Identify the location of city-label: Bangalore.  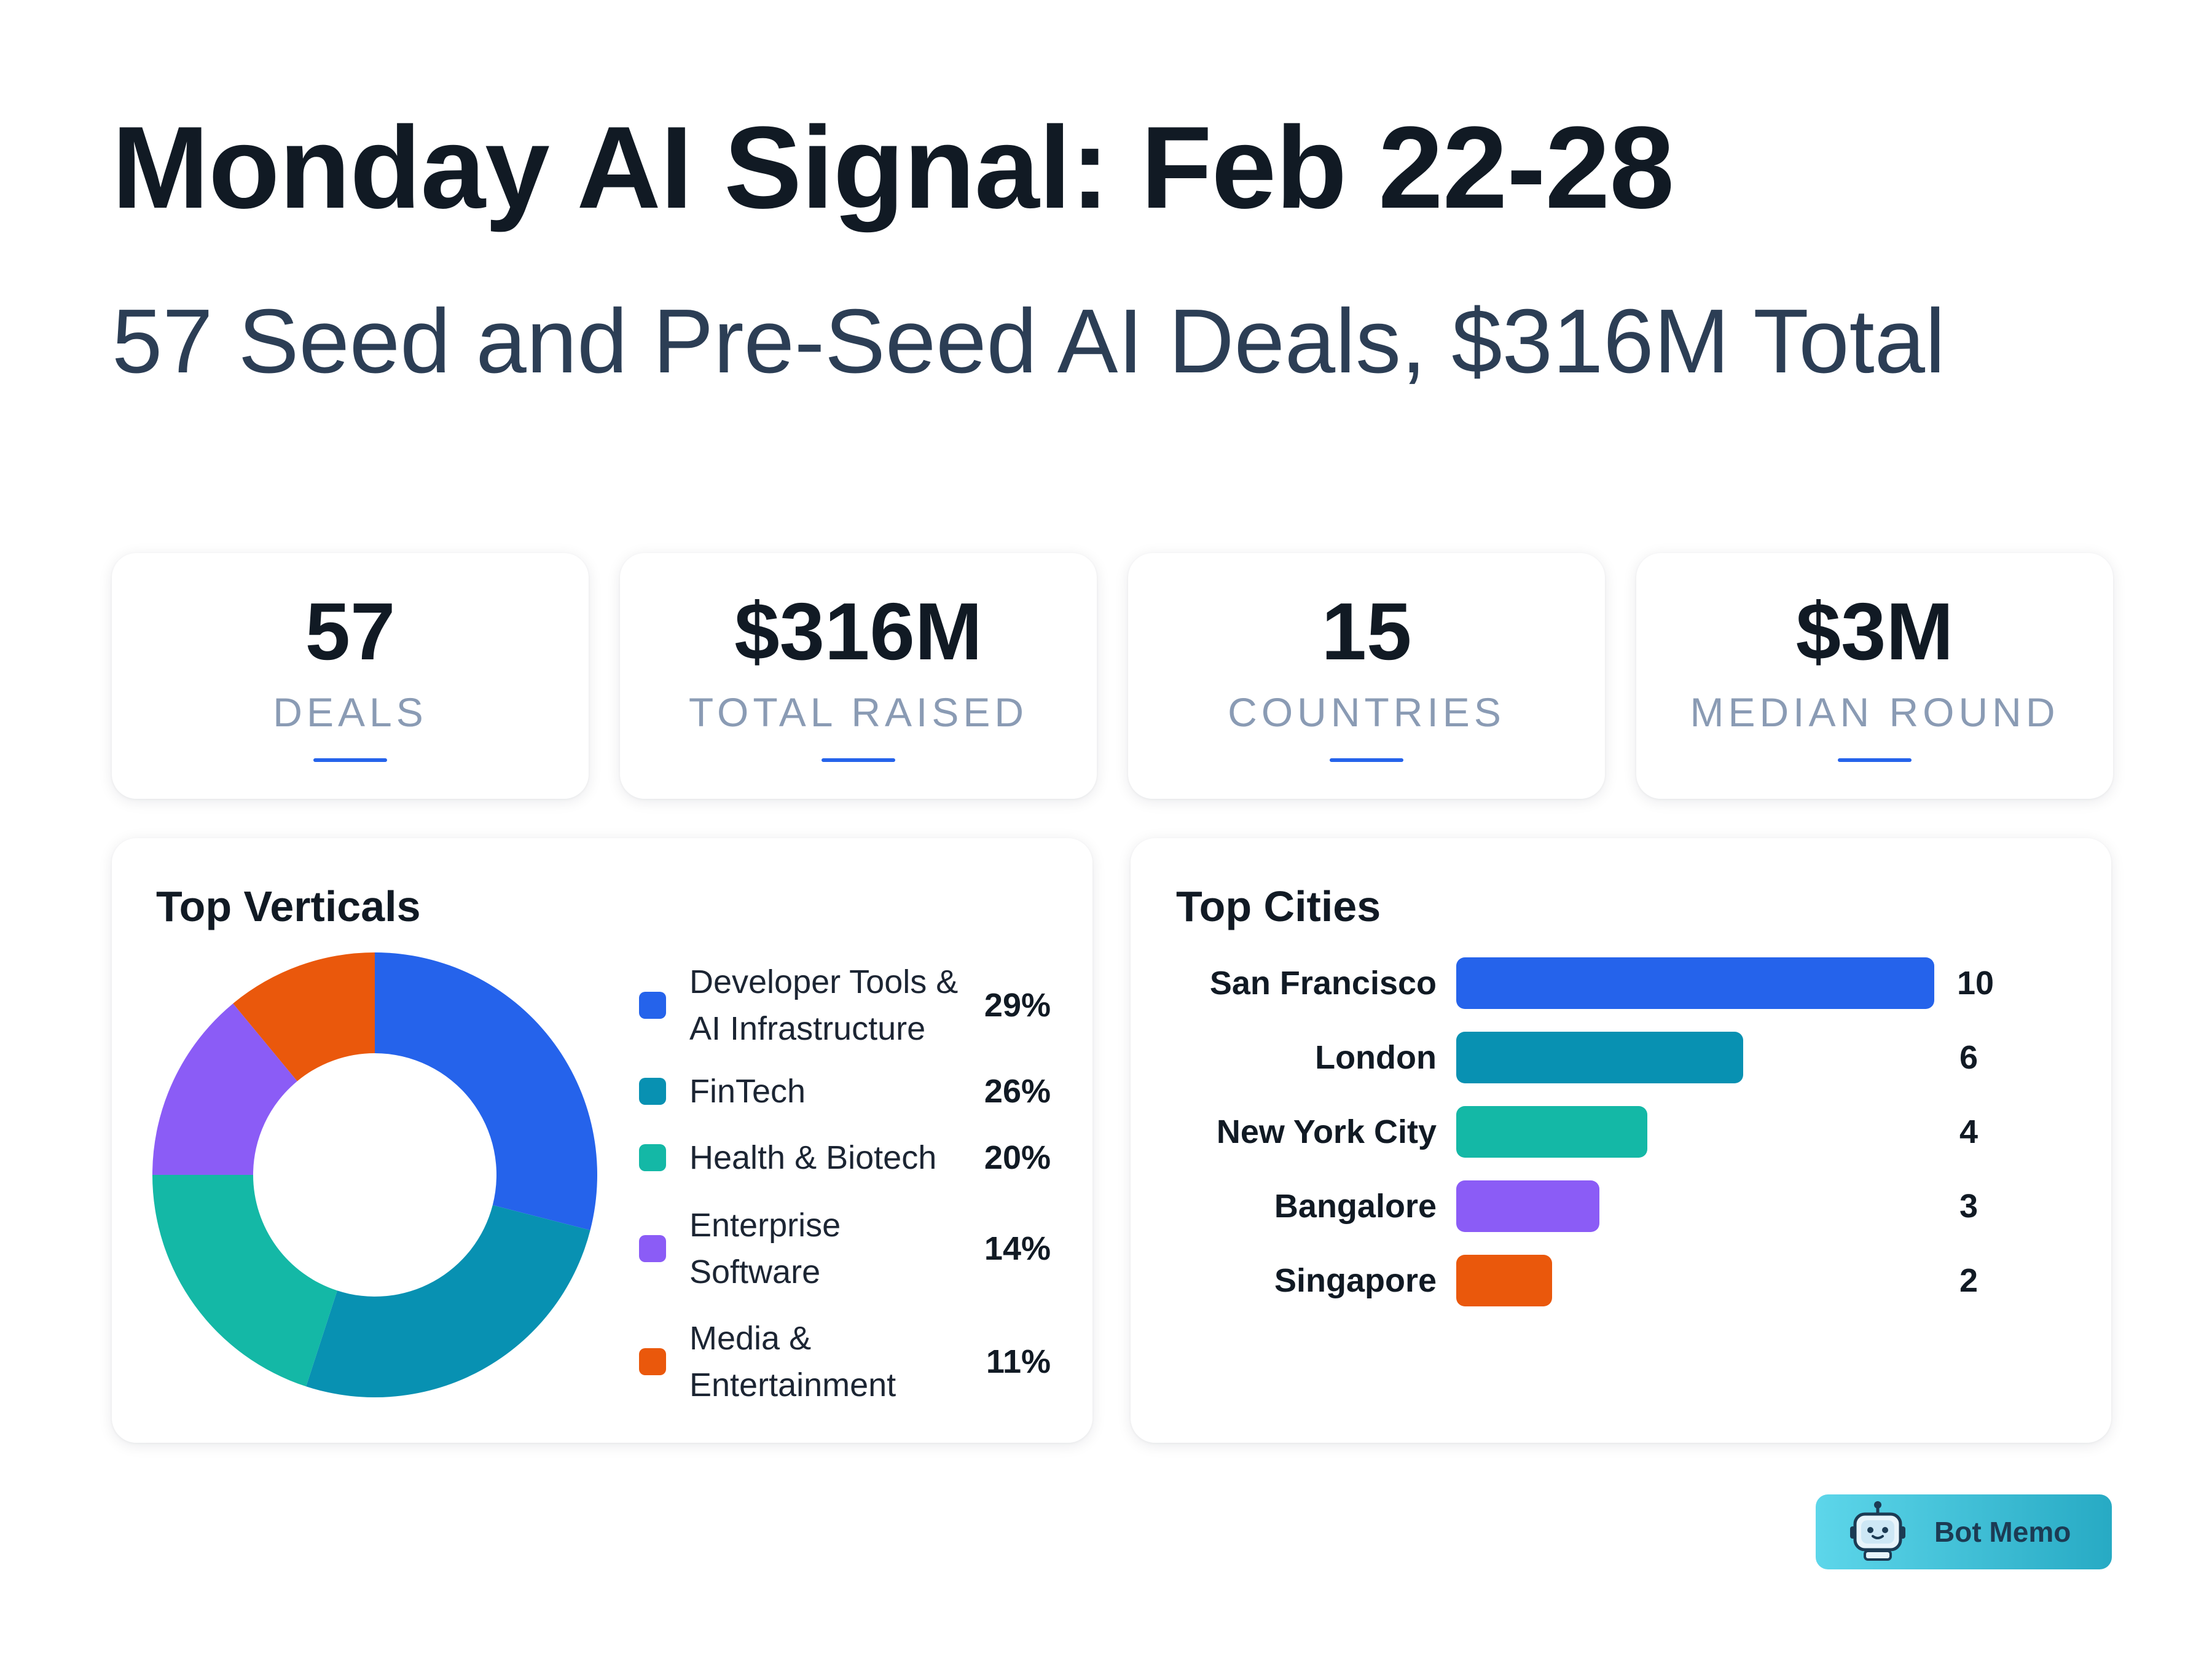
(1355, 1206).